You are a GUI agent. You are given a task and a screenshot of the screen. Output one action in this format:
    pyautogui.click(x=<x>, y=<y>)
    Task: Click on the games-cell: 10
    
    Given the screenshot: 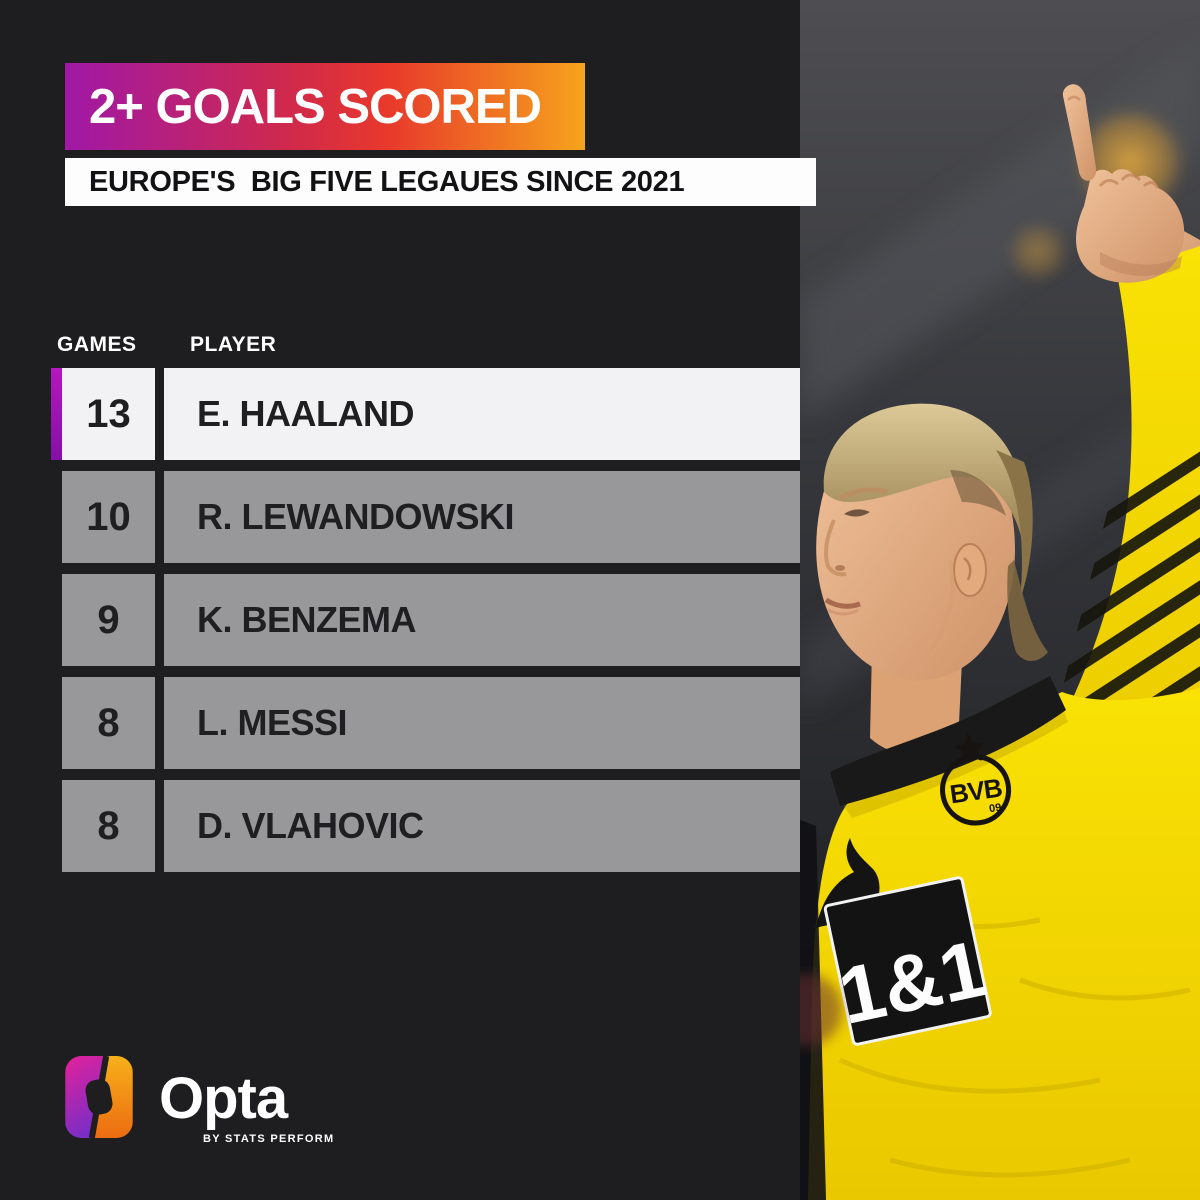 What is the action you would take?
    pyautogui.click(x=108, y=517)
    